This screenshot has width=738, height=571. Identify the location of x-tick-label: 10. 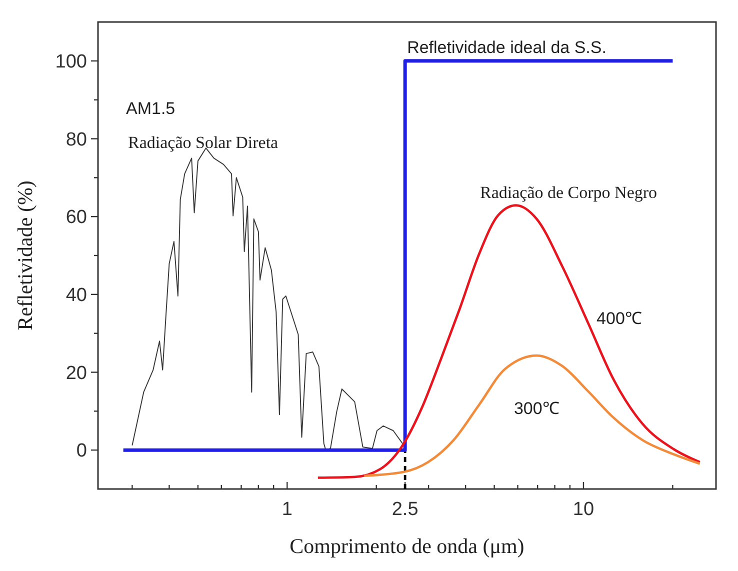
(583, 509).